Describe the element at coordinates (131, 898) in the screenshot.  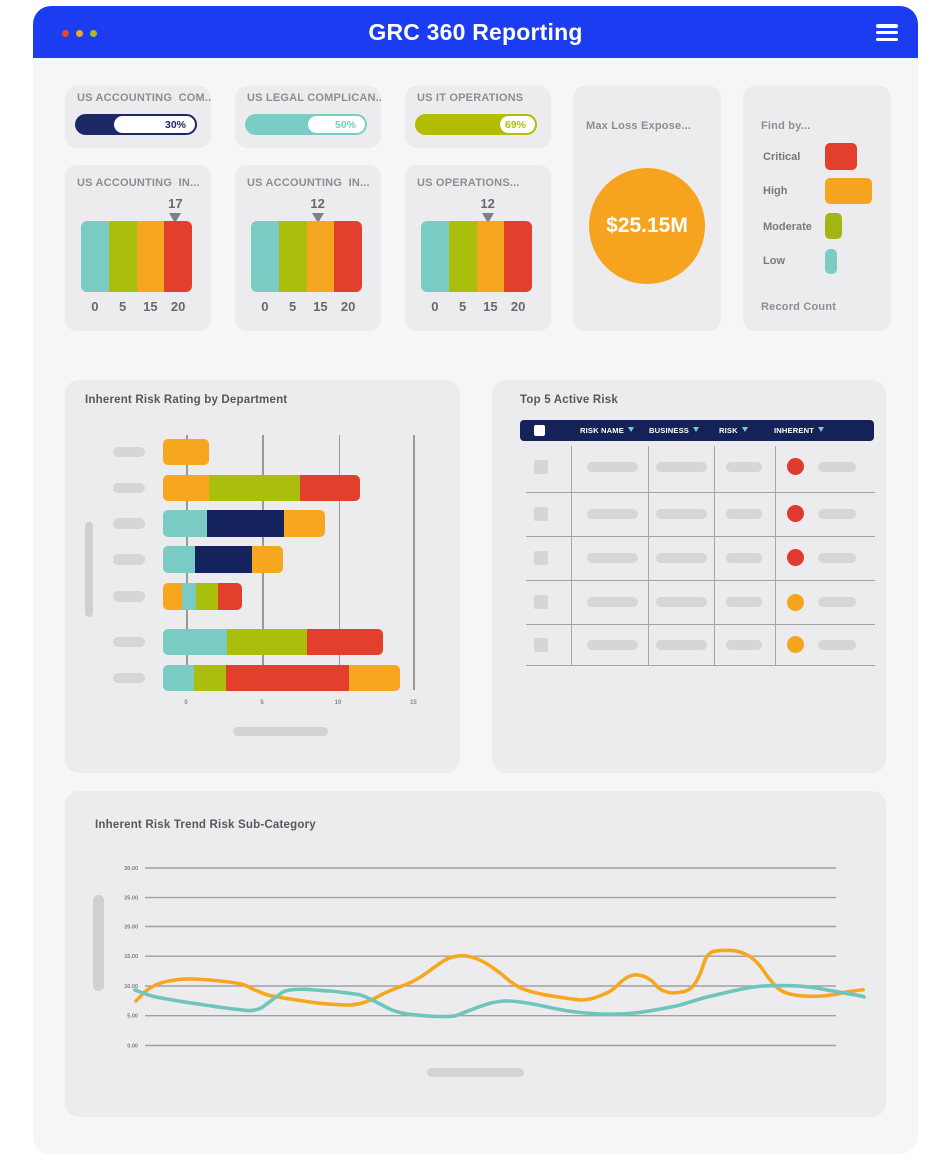
I see `svg-text: 25.00` at that location.